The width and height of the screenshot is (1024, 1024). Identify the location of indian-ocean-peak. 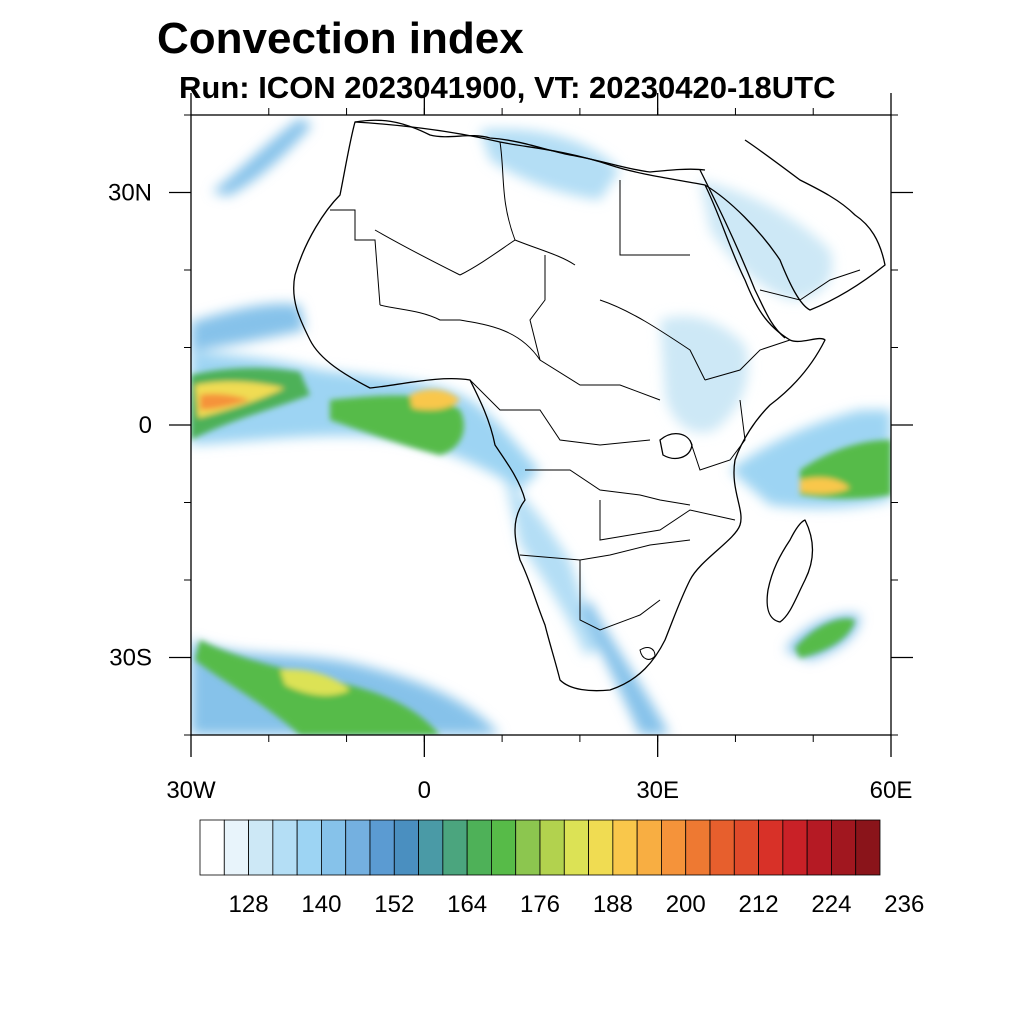
(825, 485).